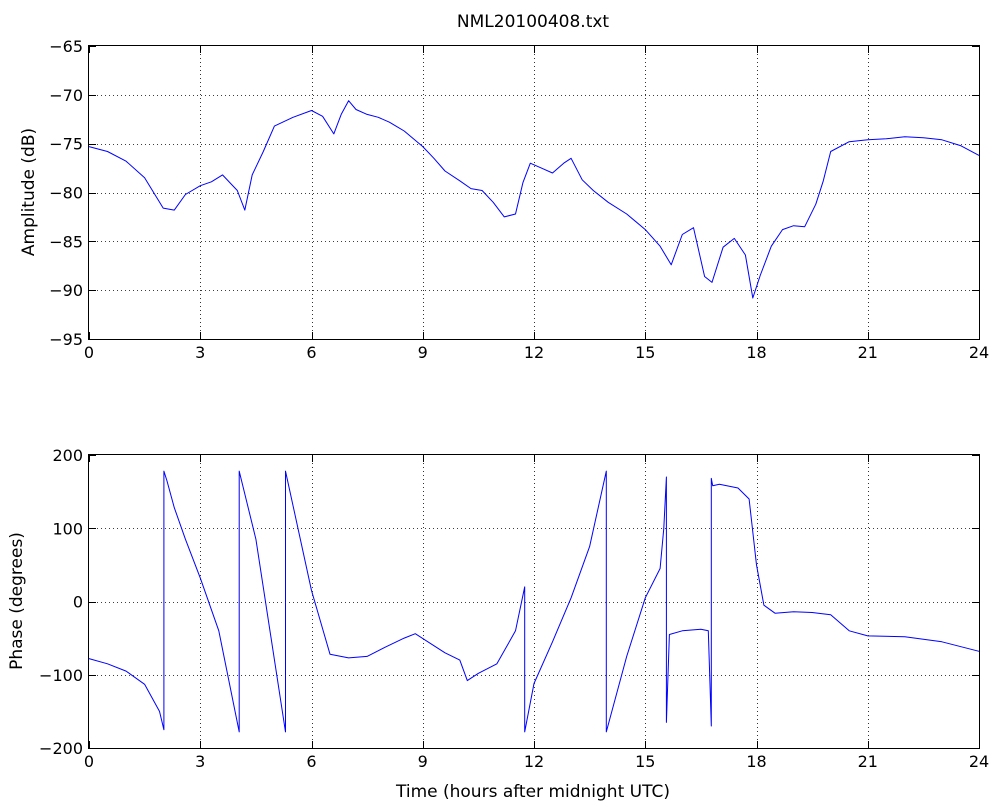 The height and width of the screenshot is (806, 998). Describe the element at coordinates (66, 46) in the screenshot. I see `amplitude-y-tick-label: −65` at that location.